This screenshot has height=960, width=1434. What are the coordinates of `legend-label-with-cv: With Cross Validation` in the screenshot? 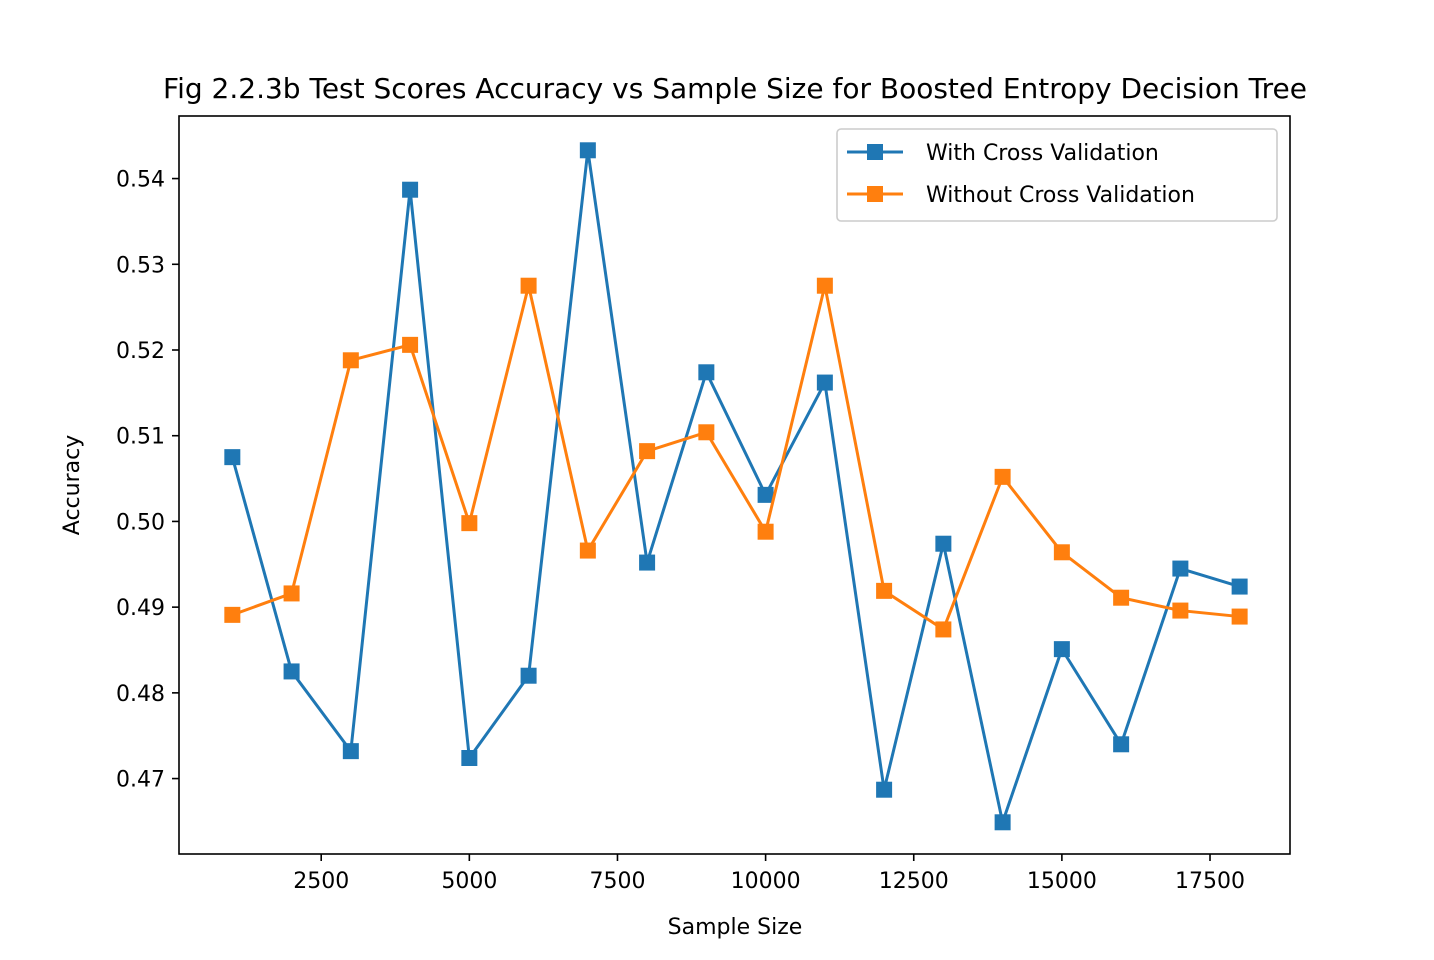 It's located at (1042, 153).